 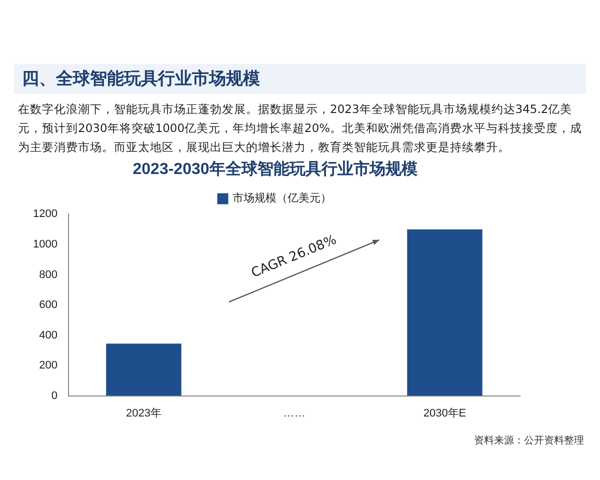 I want to click on text: 在数字化浪潮下，智能玩具市场正蓬勃发展。据数据显示，2023年全球智能玩具市场规模约达345.2亿美元，预计到2030年将突破1000亿美元，年均增长率超20%。北美和欧洲凭借高消费水平与科技接受度，成为主要消费市场。而亚太地区，展现出巨大的增长潜力，教育类智能玩具需求更是持续攀升。, so click(x=301, y=128).